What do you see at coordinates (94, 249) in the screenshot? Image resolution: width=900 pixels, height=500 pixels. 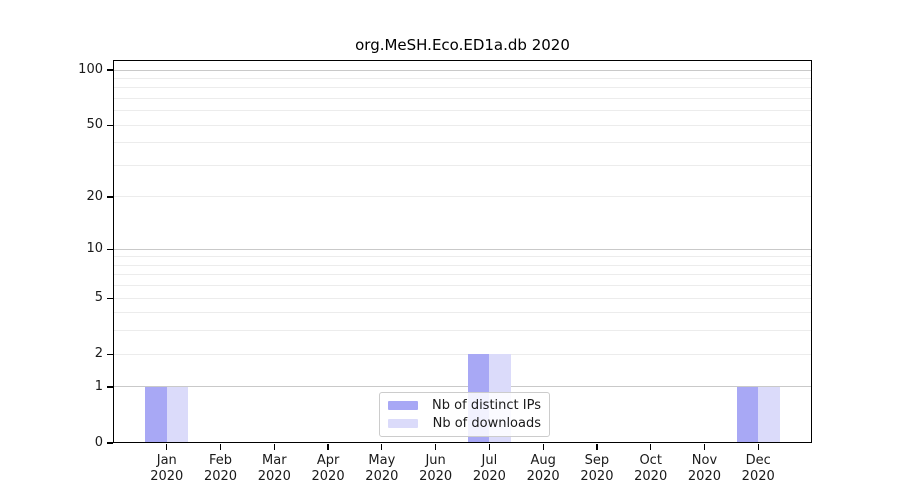 I see `y-tick-label: 10` at bounding box center [94, 249].